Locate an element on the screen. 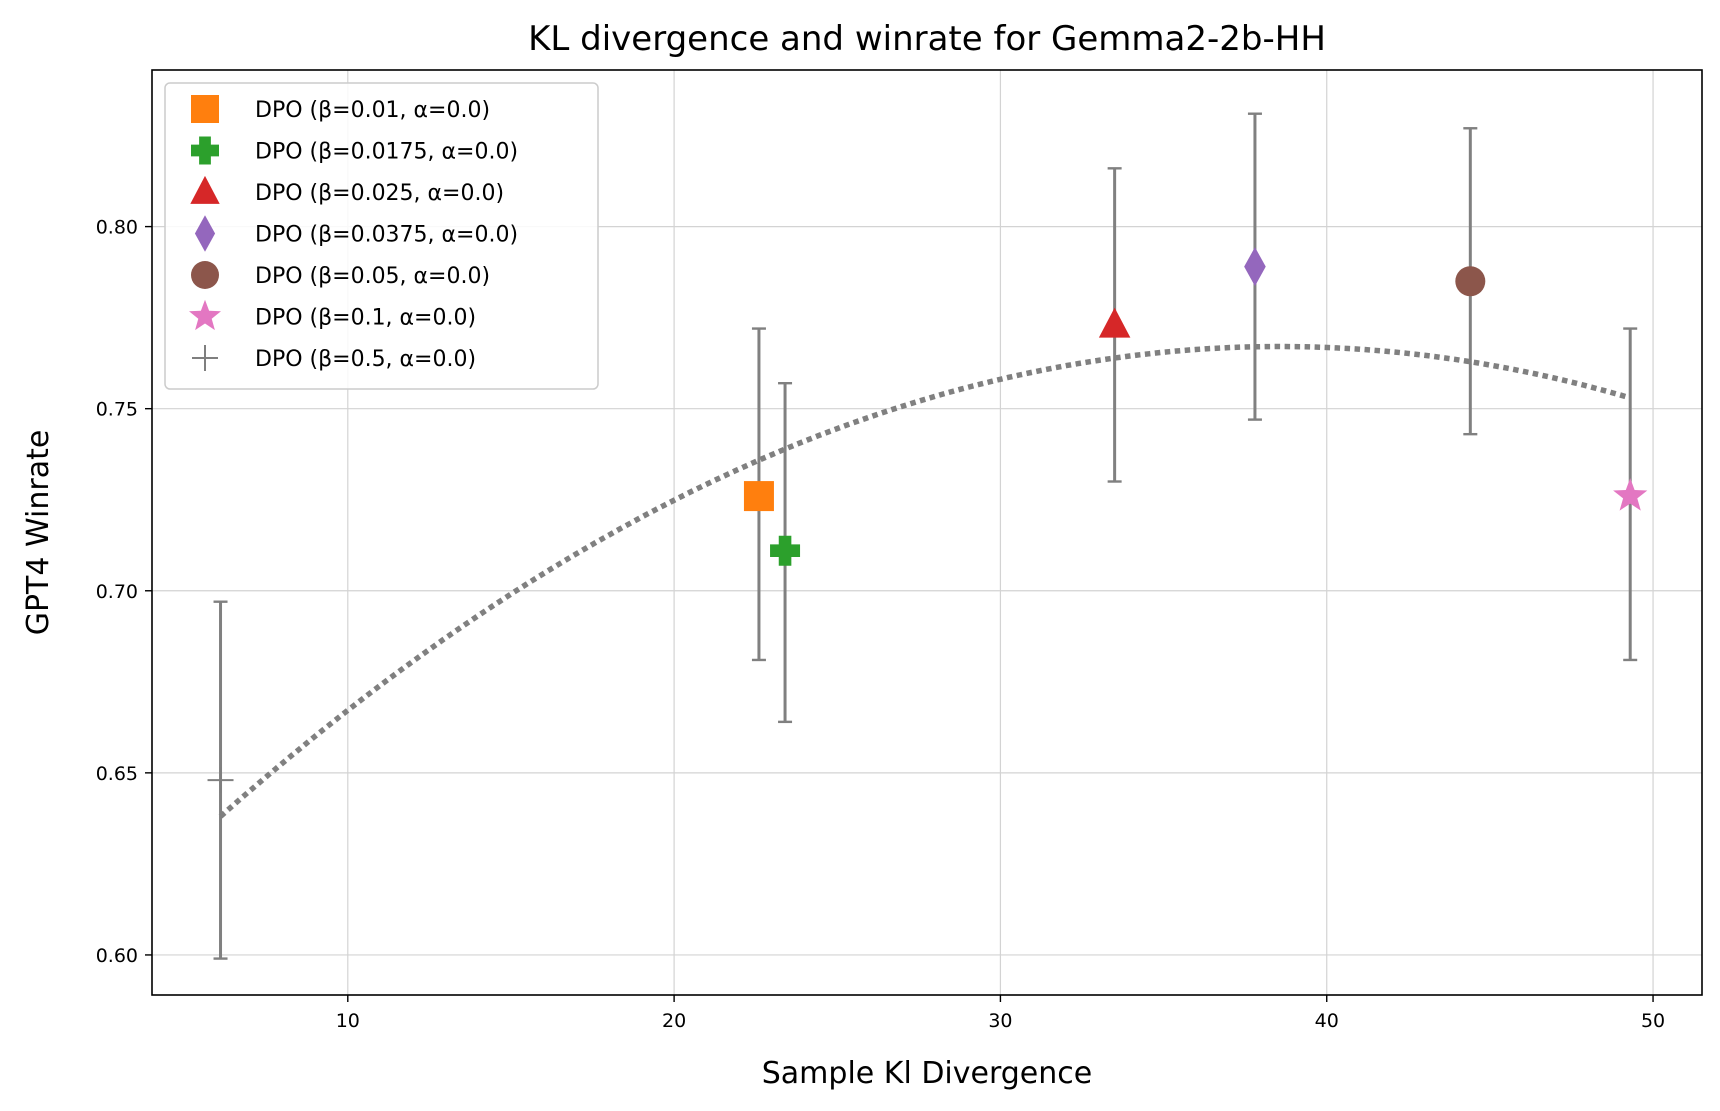 Image resolution: width=1720 pixels, height=1111 pixels. data-point-plus is located at coordinates (785, 550).